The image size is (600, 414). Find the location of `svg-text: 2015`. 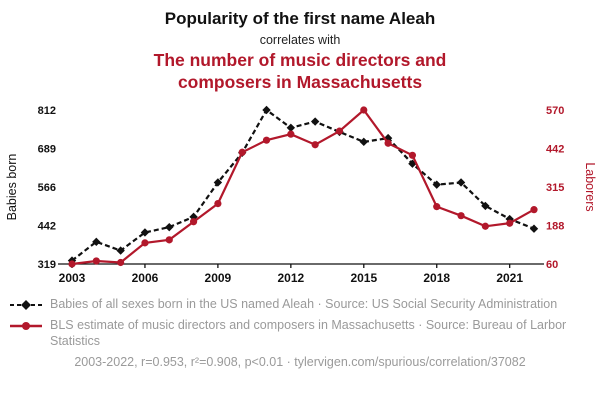

svg-text: 2015 is located at coordinates (363, 278).